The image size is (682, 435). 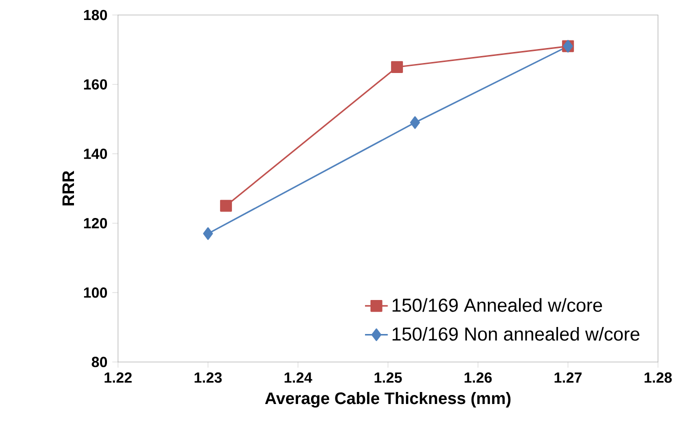 What do you see at coordinates (118, 377) in the screenshot?
I see `x-tick-label: 1.22` at bounding box center [118, 377].